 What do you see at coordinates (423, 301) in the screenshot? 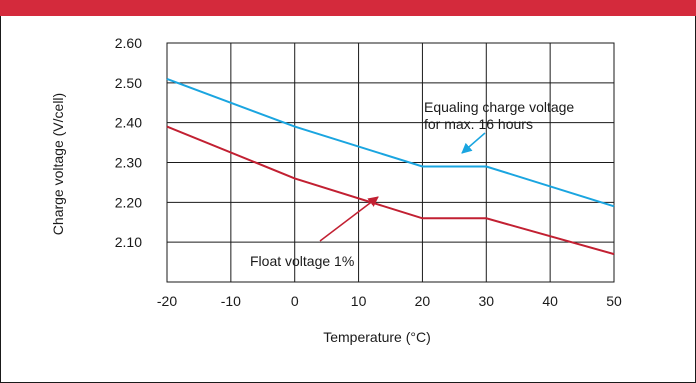
I see `x-tick-label: 20` at bounding box center [423, 301].